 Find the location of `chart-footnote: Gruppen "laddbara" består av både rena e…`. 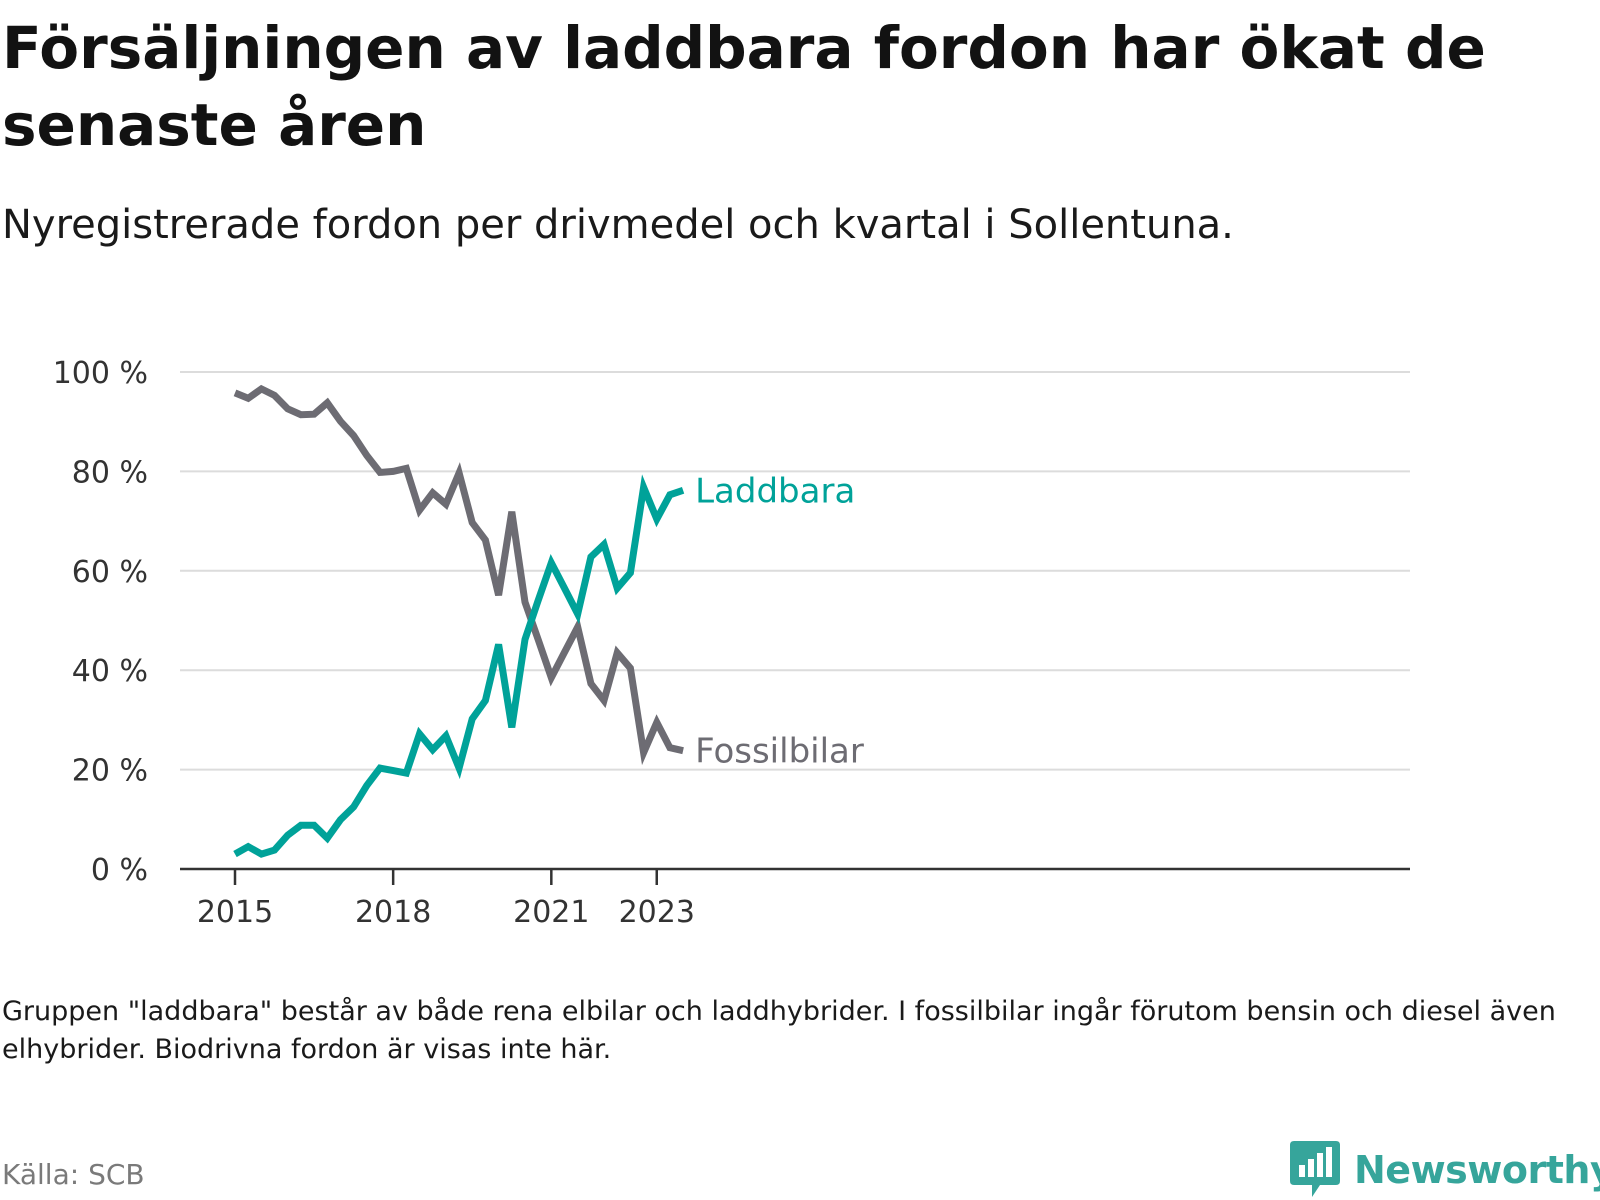

chart-footnote: Gruppen "laddbara" består av både rena e… is located at coordinates (779, 1030).